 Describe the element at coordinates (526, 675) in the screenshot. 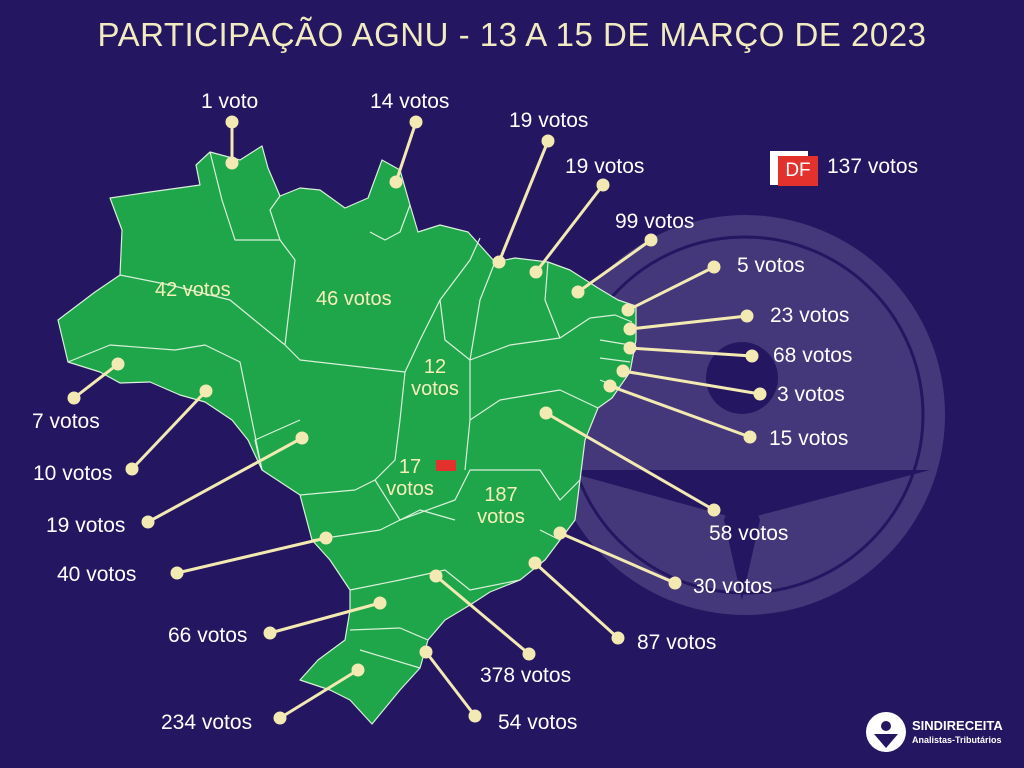

I see `state-vote-label: 378 votos` at that location.